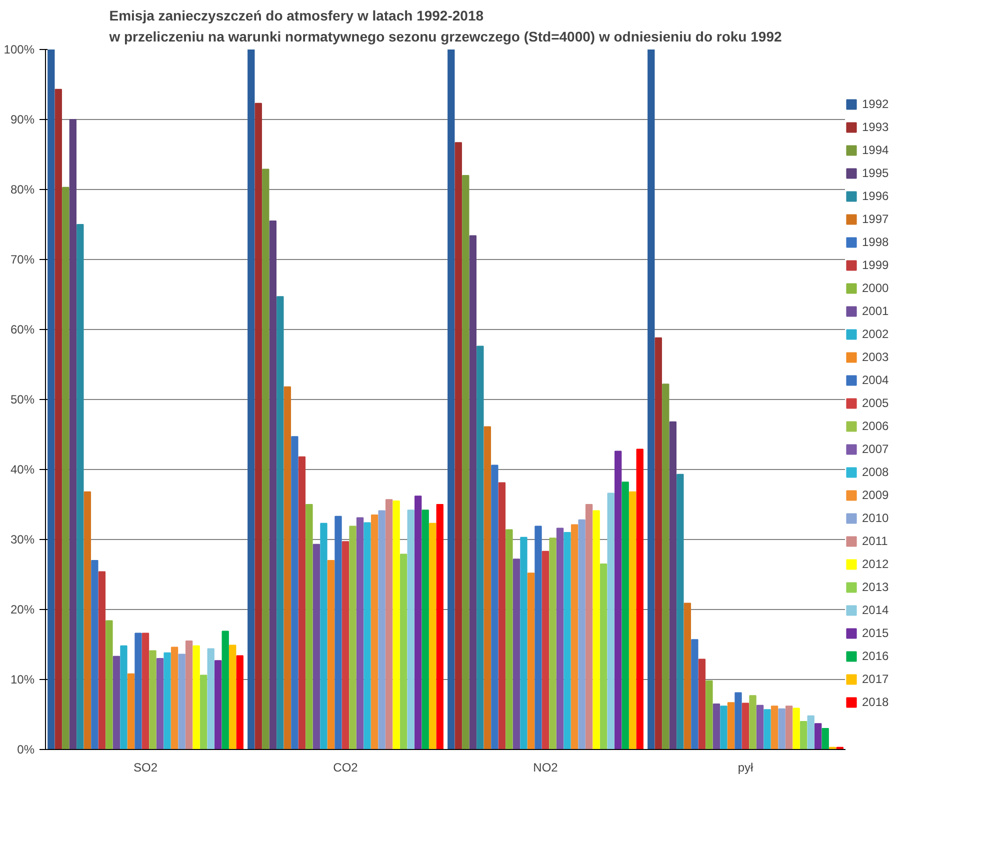  What do you see at coordinates (875, 173) in the screenshot?
I see `legend-label: 1995` at bounding box center [875, 173].